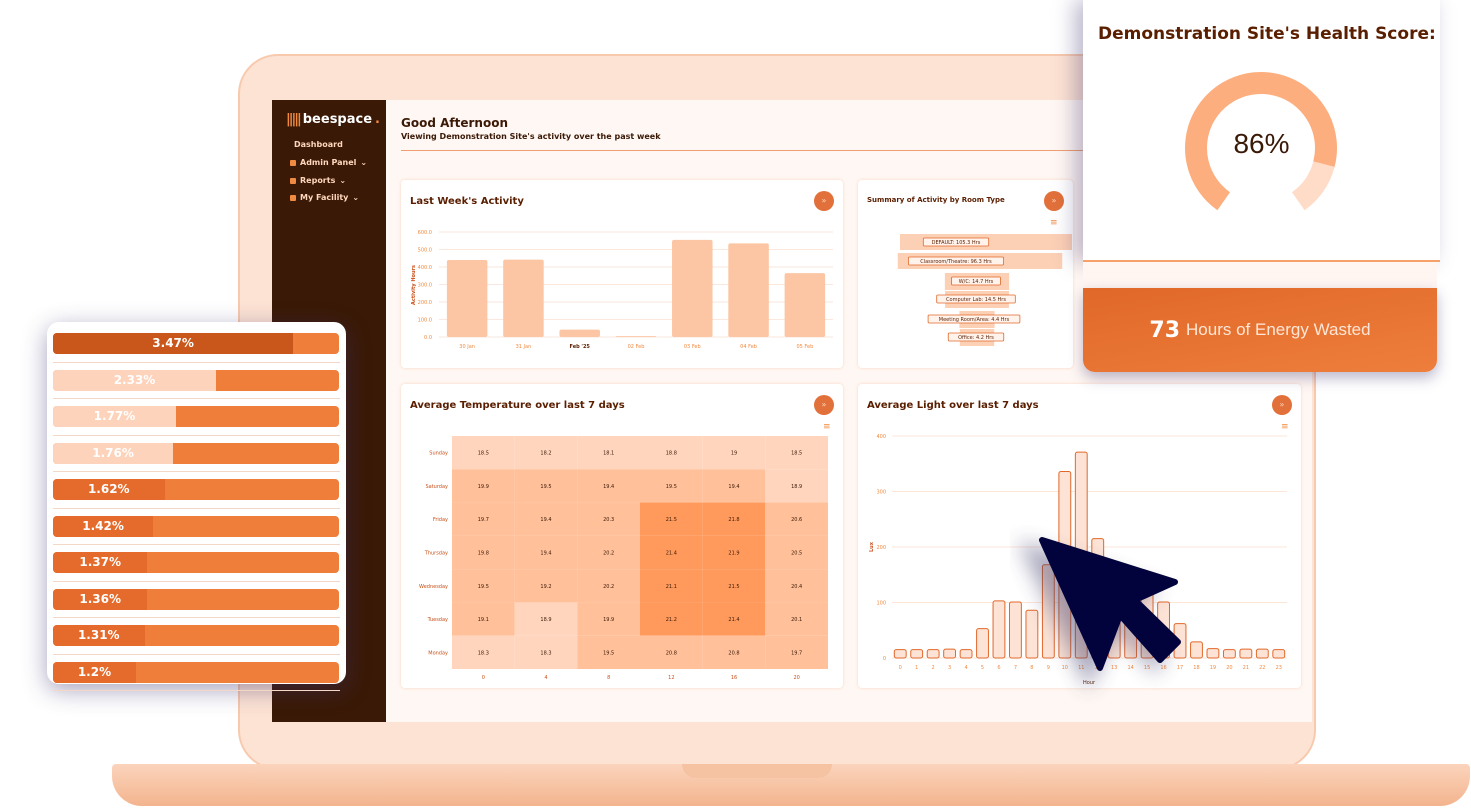  Describe the element at coordinates (483, 620) in the screenshot. I see `cell-value: 19.1` at that location.